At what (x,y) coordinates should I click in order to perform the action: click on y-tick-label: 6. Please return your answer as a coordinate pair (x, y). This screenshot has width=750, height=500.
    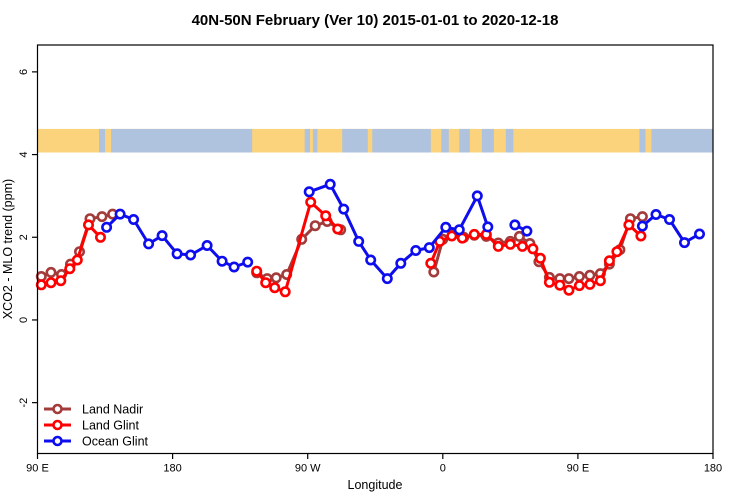
    Looking at the image, I should click on (24, 72).